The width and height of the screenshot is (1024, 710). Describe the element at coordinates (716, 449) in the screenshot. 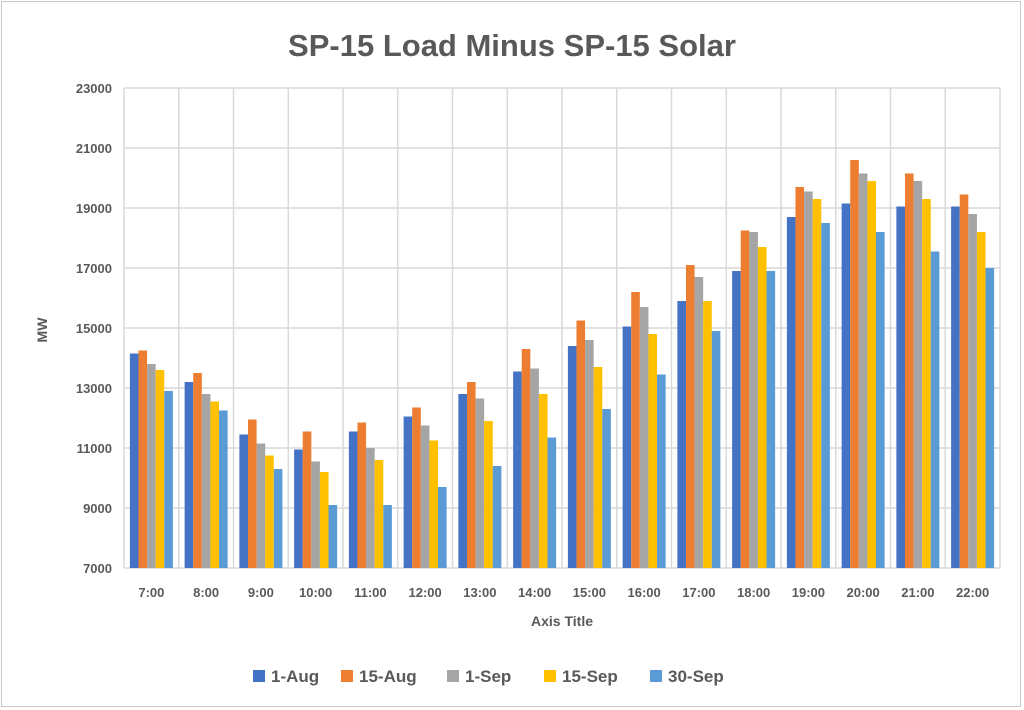

I see `bar-30-Sep-17:00` at that location.